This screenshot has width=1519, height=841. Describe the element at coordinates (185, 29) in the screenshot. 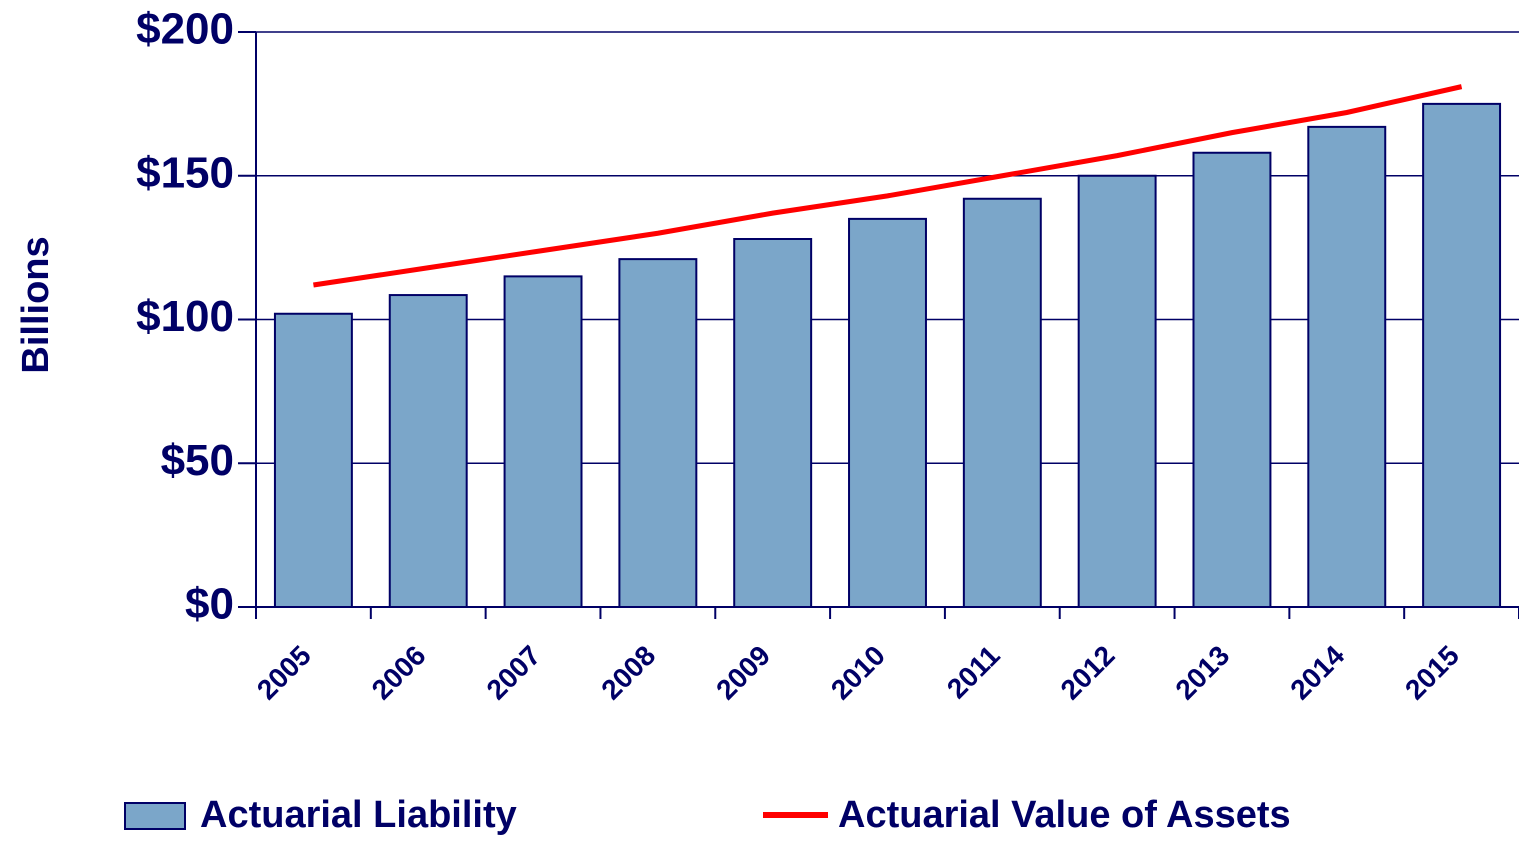

I see `y-tick-label: $200` at that location.